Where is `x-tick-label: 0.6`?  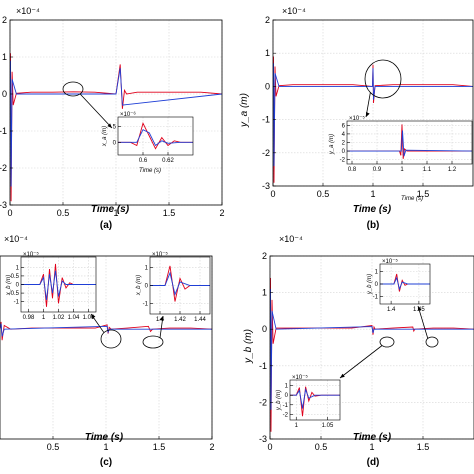 x-tick-label: 0.6 is located at coordinates (143, 161).